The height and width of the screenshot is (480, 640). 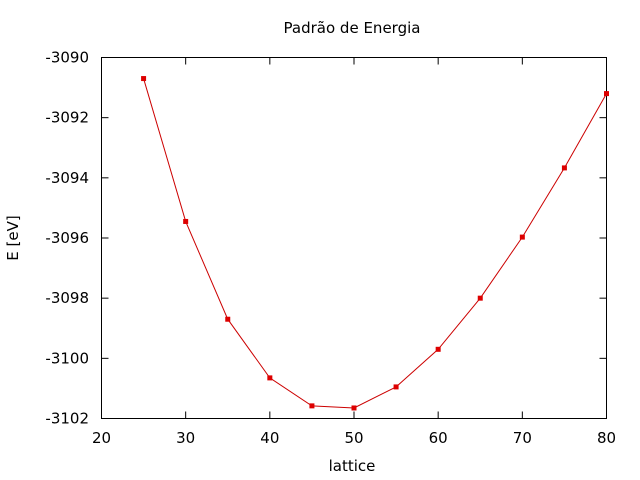 I want to click on y-tick-label: -3092, so click(x=67, y=118).